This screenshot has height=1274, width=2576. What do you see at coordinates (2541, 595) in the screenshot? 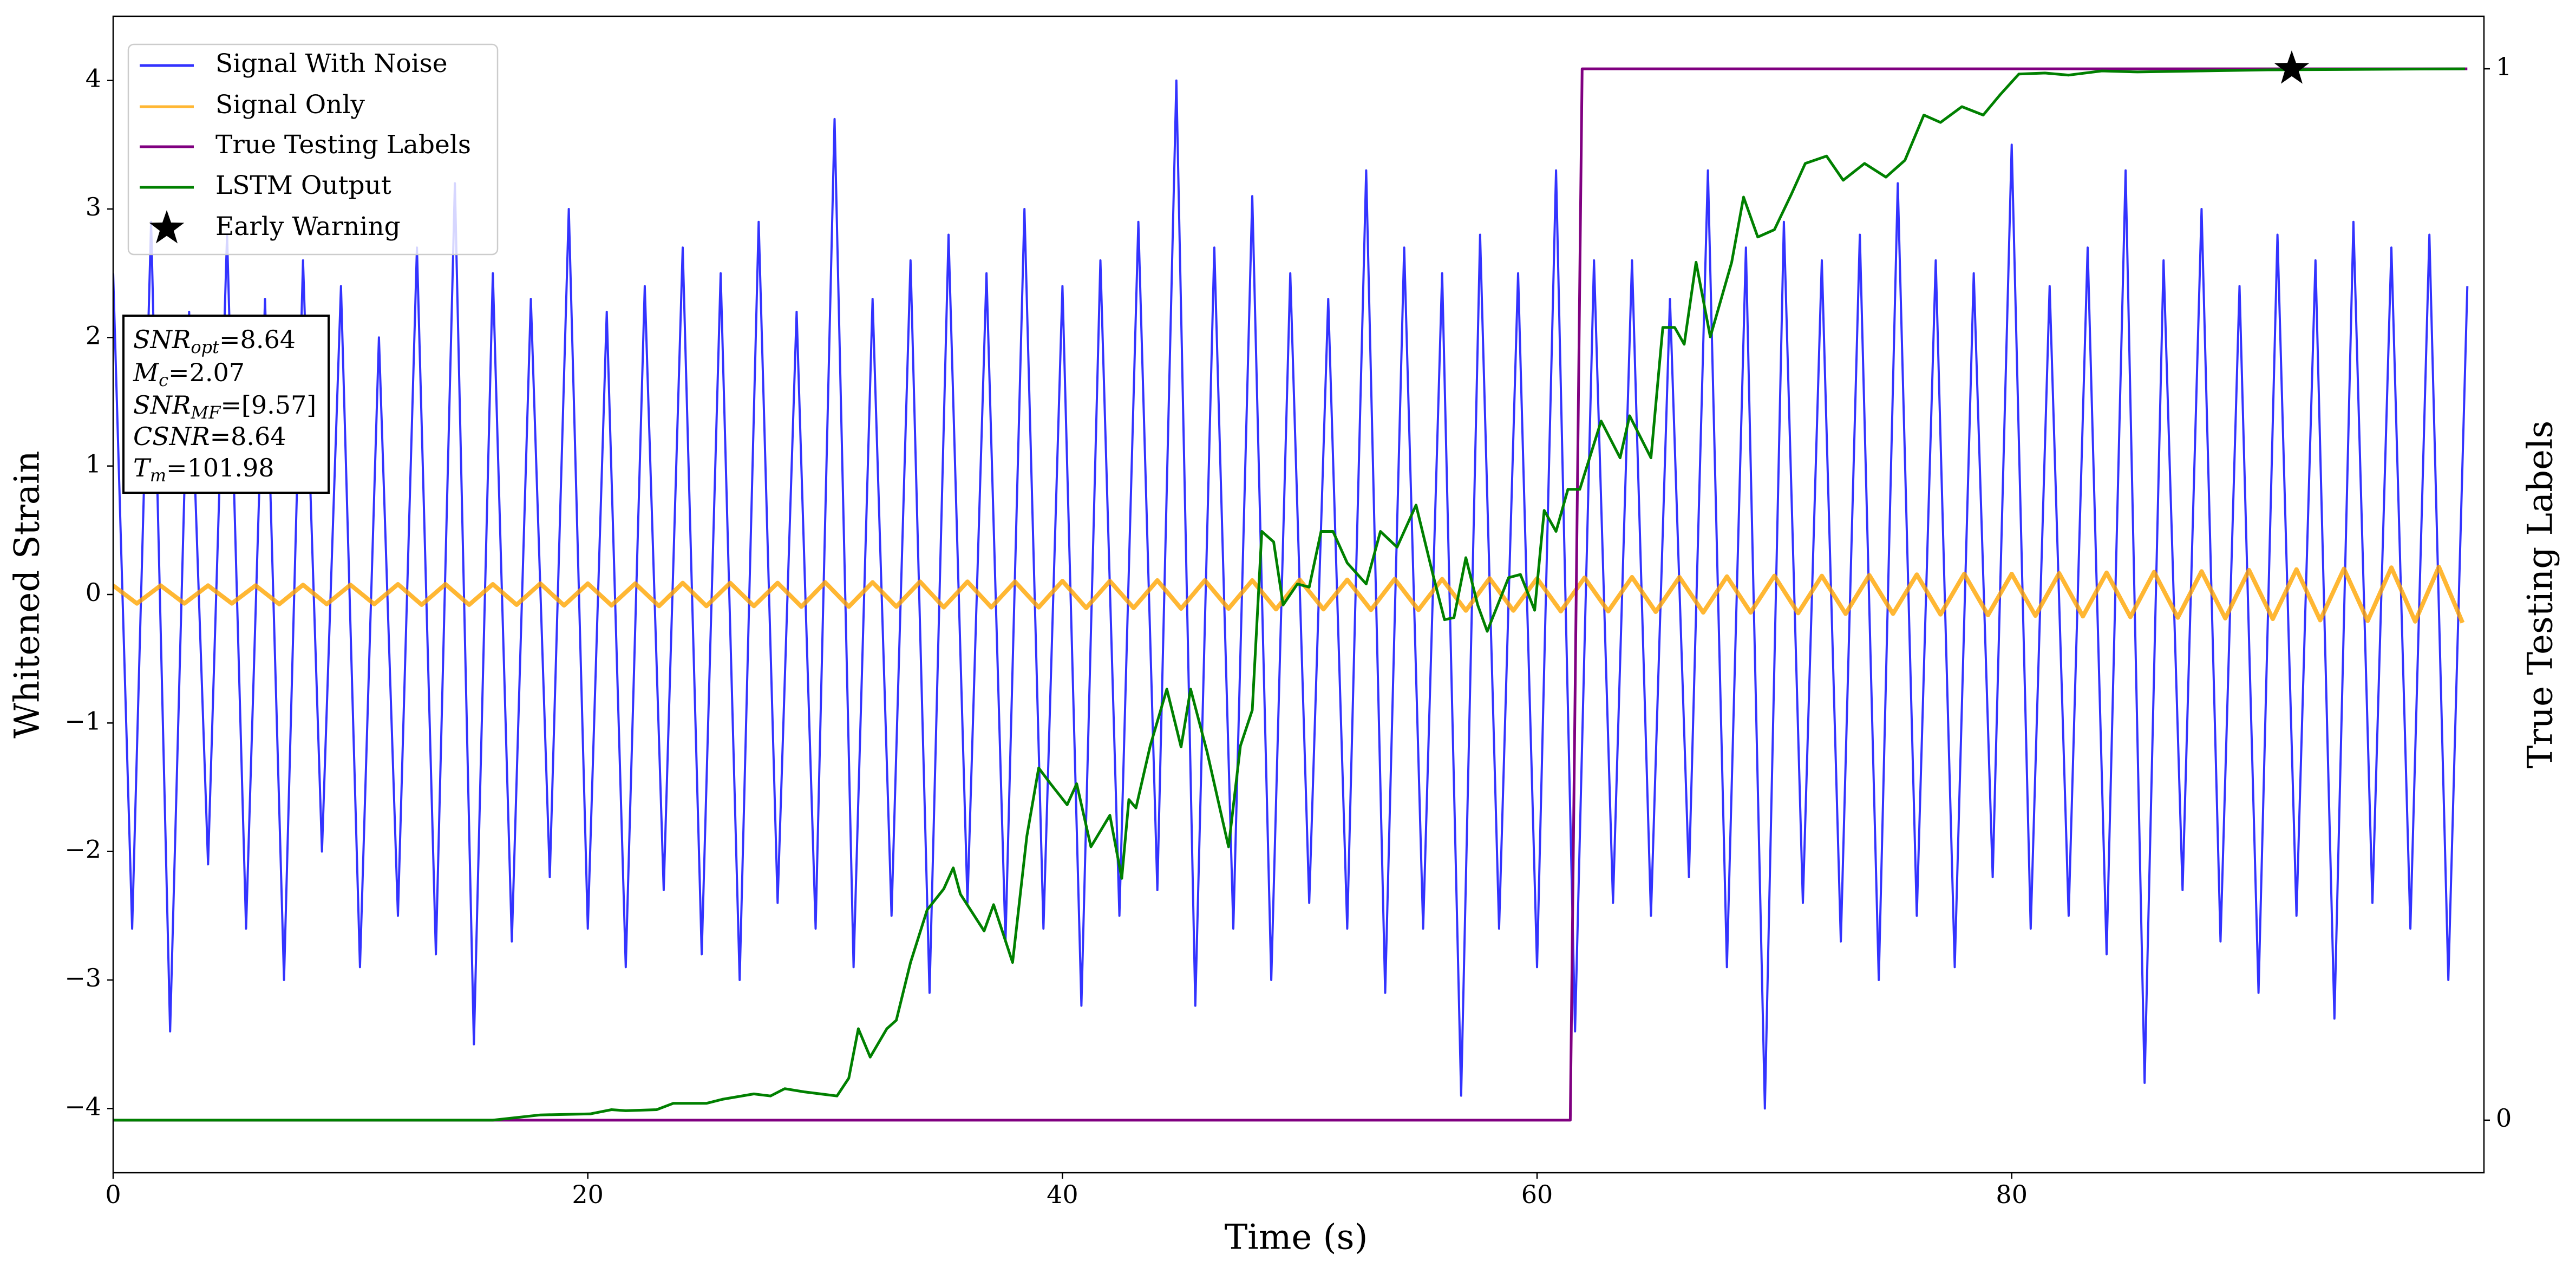
I see `y2-axis-label: True Testing Labels` at bounding box center [2541, 595].